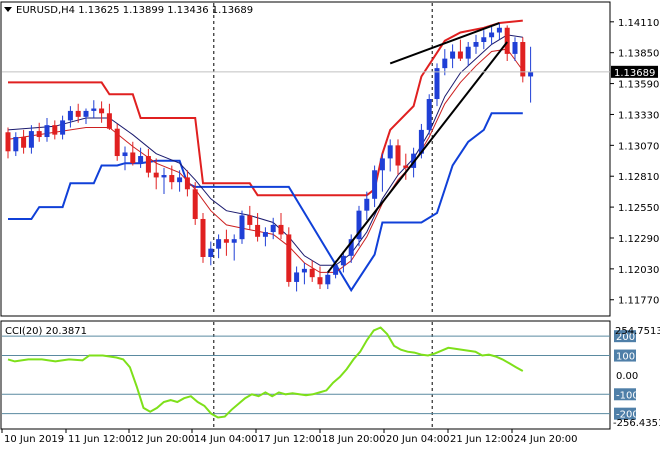 The width and height of the screenshot is (660, 450). Describe the element at coordinates (8, 9) in the screenshot. I see `symbol-dropdown-icon` at that location.